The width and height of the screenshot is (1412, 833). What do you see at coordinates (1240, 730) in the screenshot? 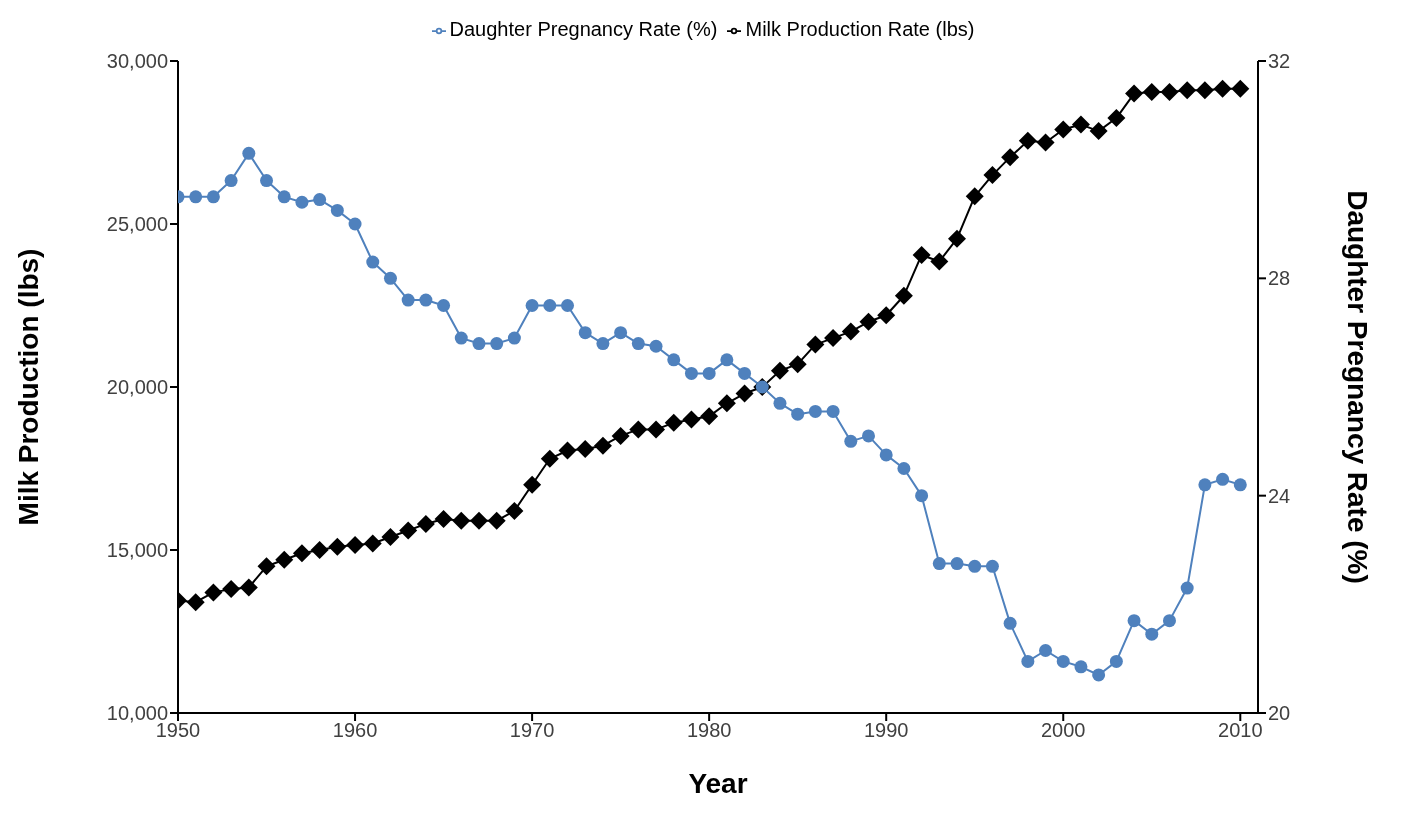
I see `x-tick-label: 2010` at bounding box center [1240, 730].